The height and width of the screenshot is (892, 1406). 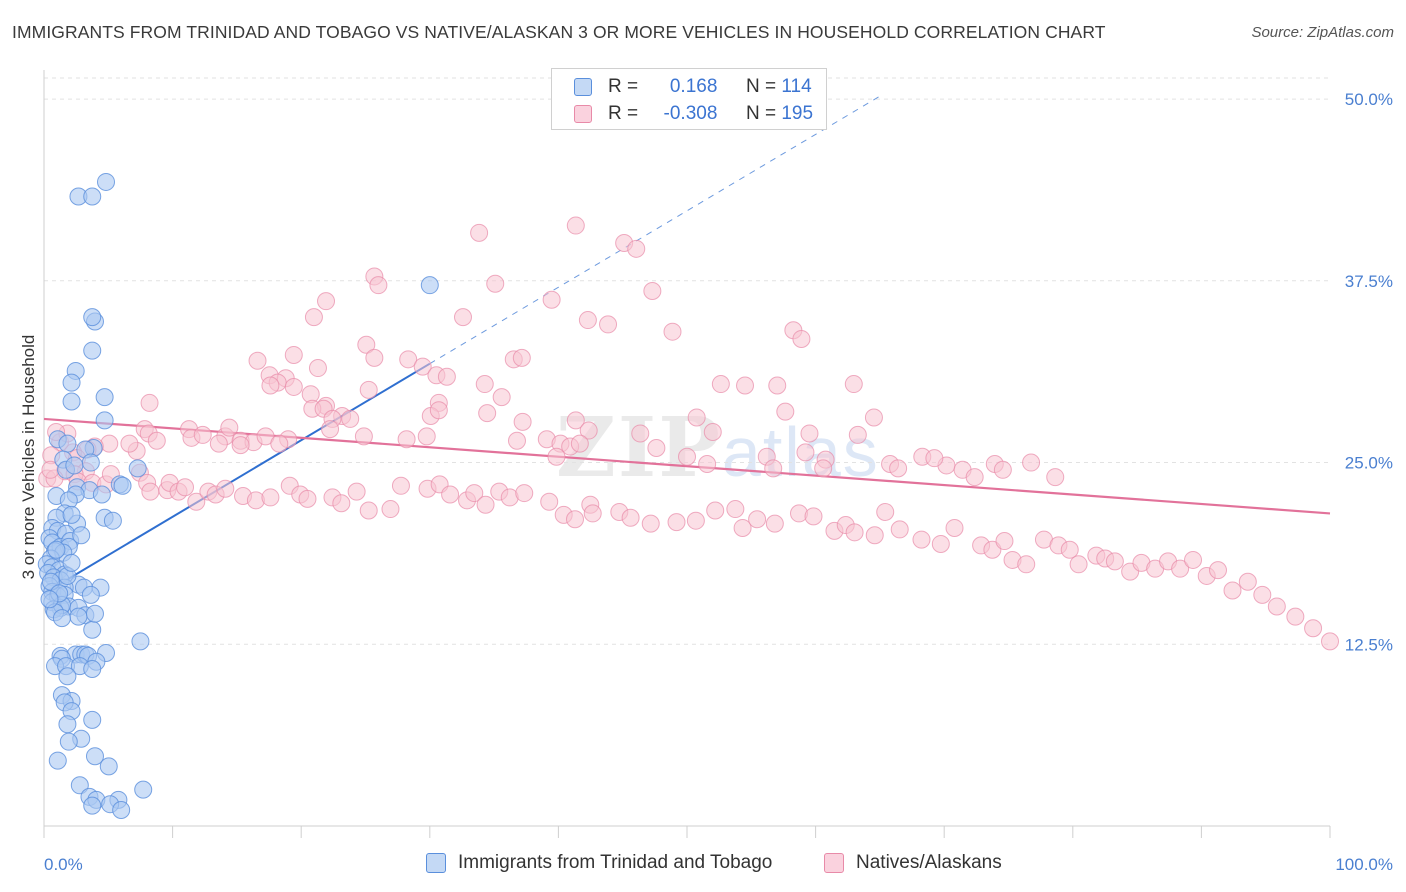 I want to click on legend-r-label: R =, so click(x=623, y=86).